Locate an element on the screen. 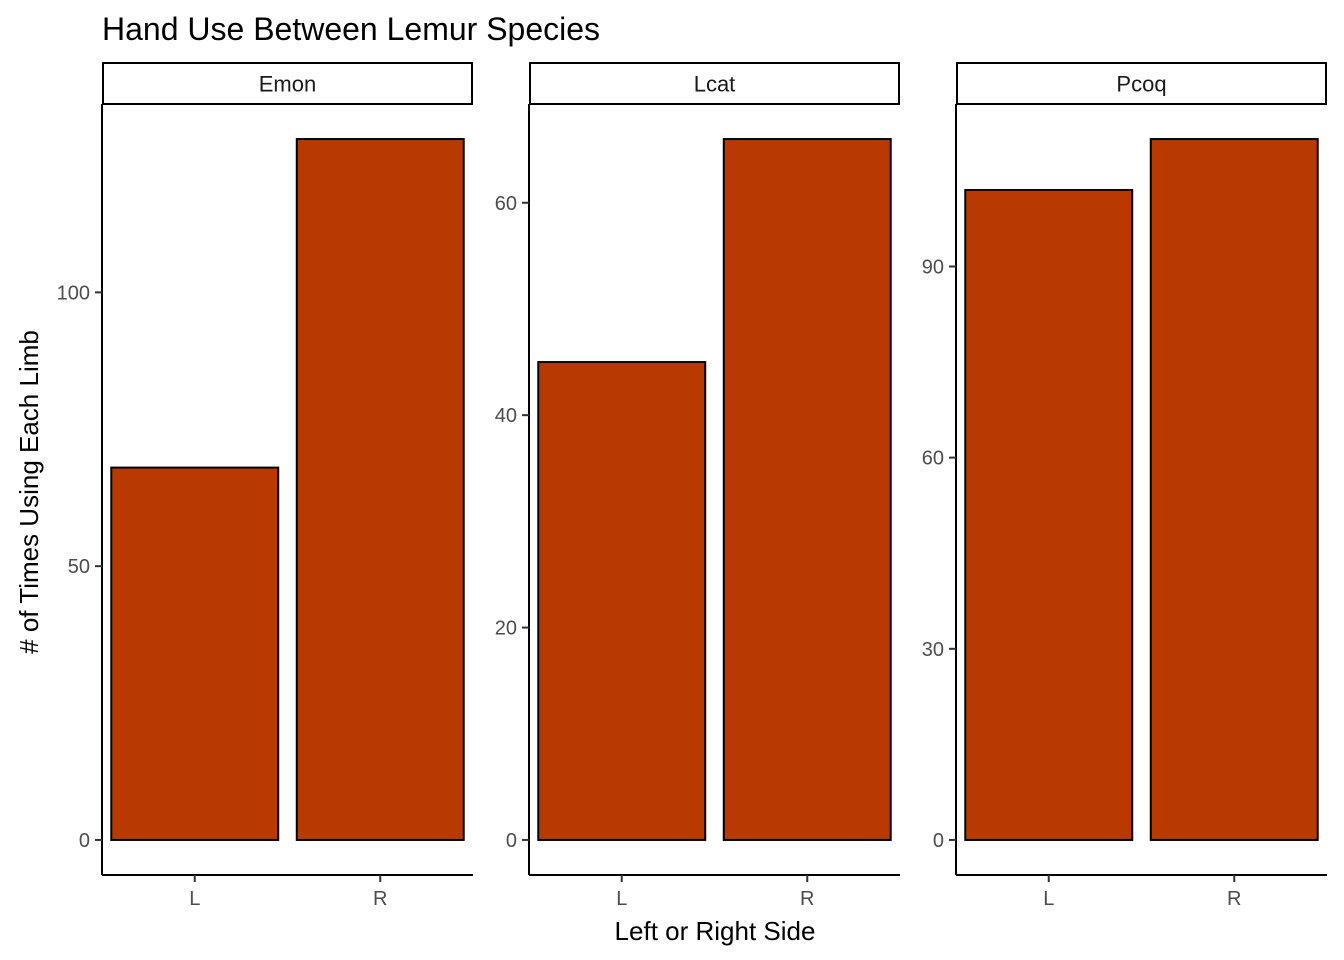  facet-strip-label: Pcoq is located at coordinates (1141, 84).